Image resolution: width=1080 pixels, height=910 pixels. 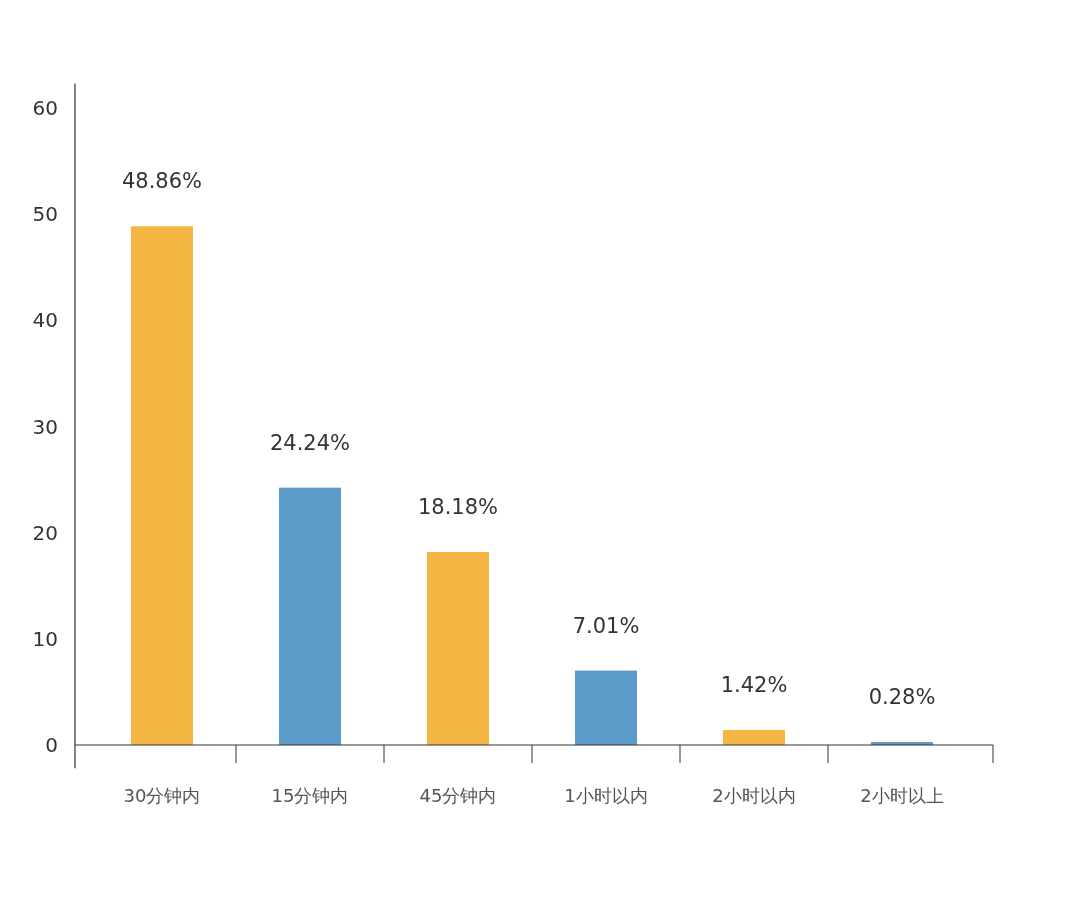 I want to click on y-tick-label: 60, so click(x=45, y=108).